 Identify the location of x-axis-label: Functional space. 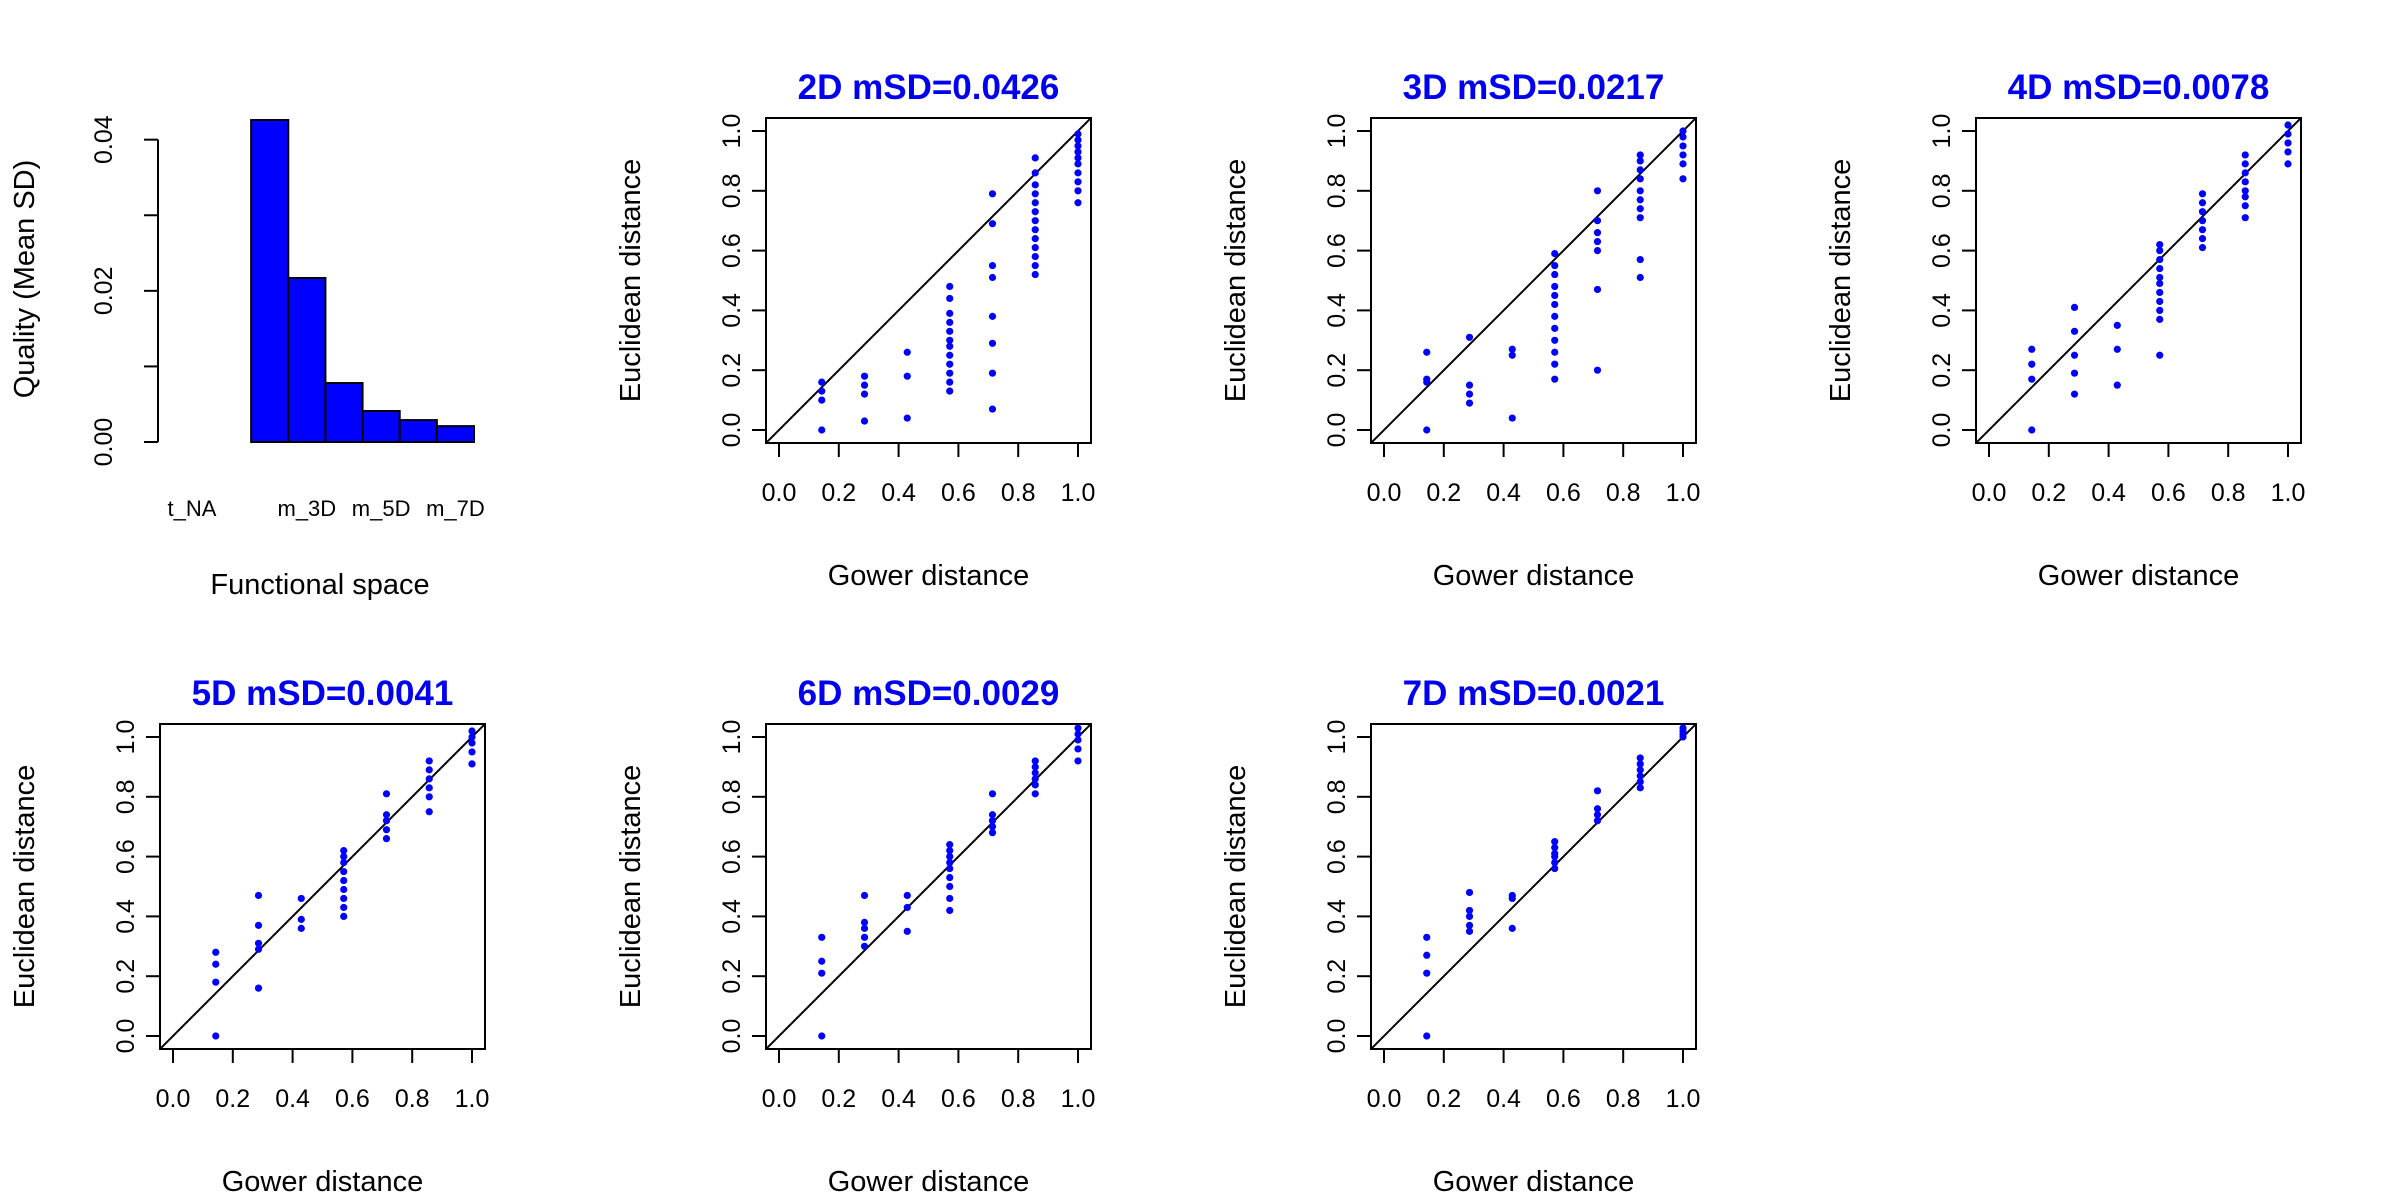
(319, 585).